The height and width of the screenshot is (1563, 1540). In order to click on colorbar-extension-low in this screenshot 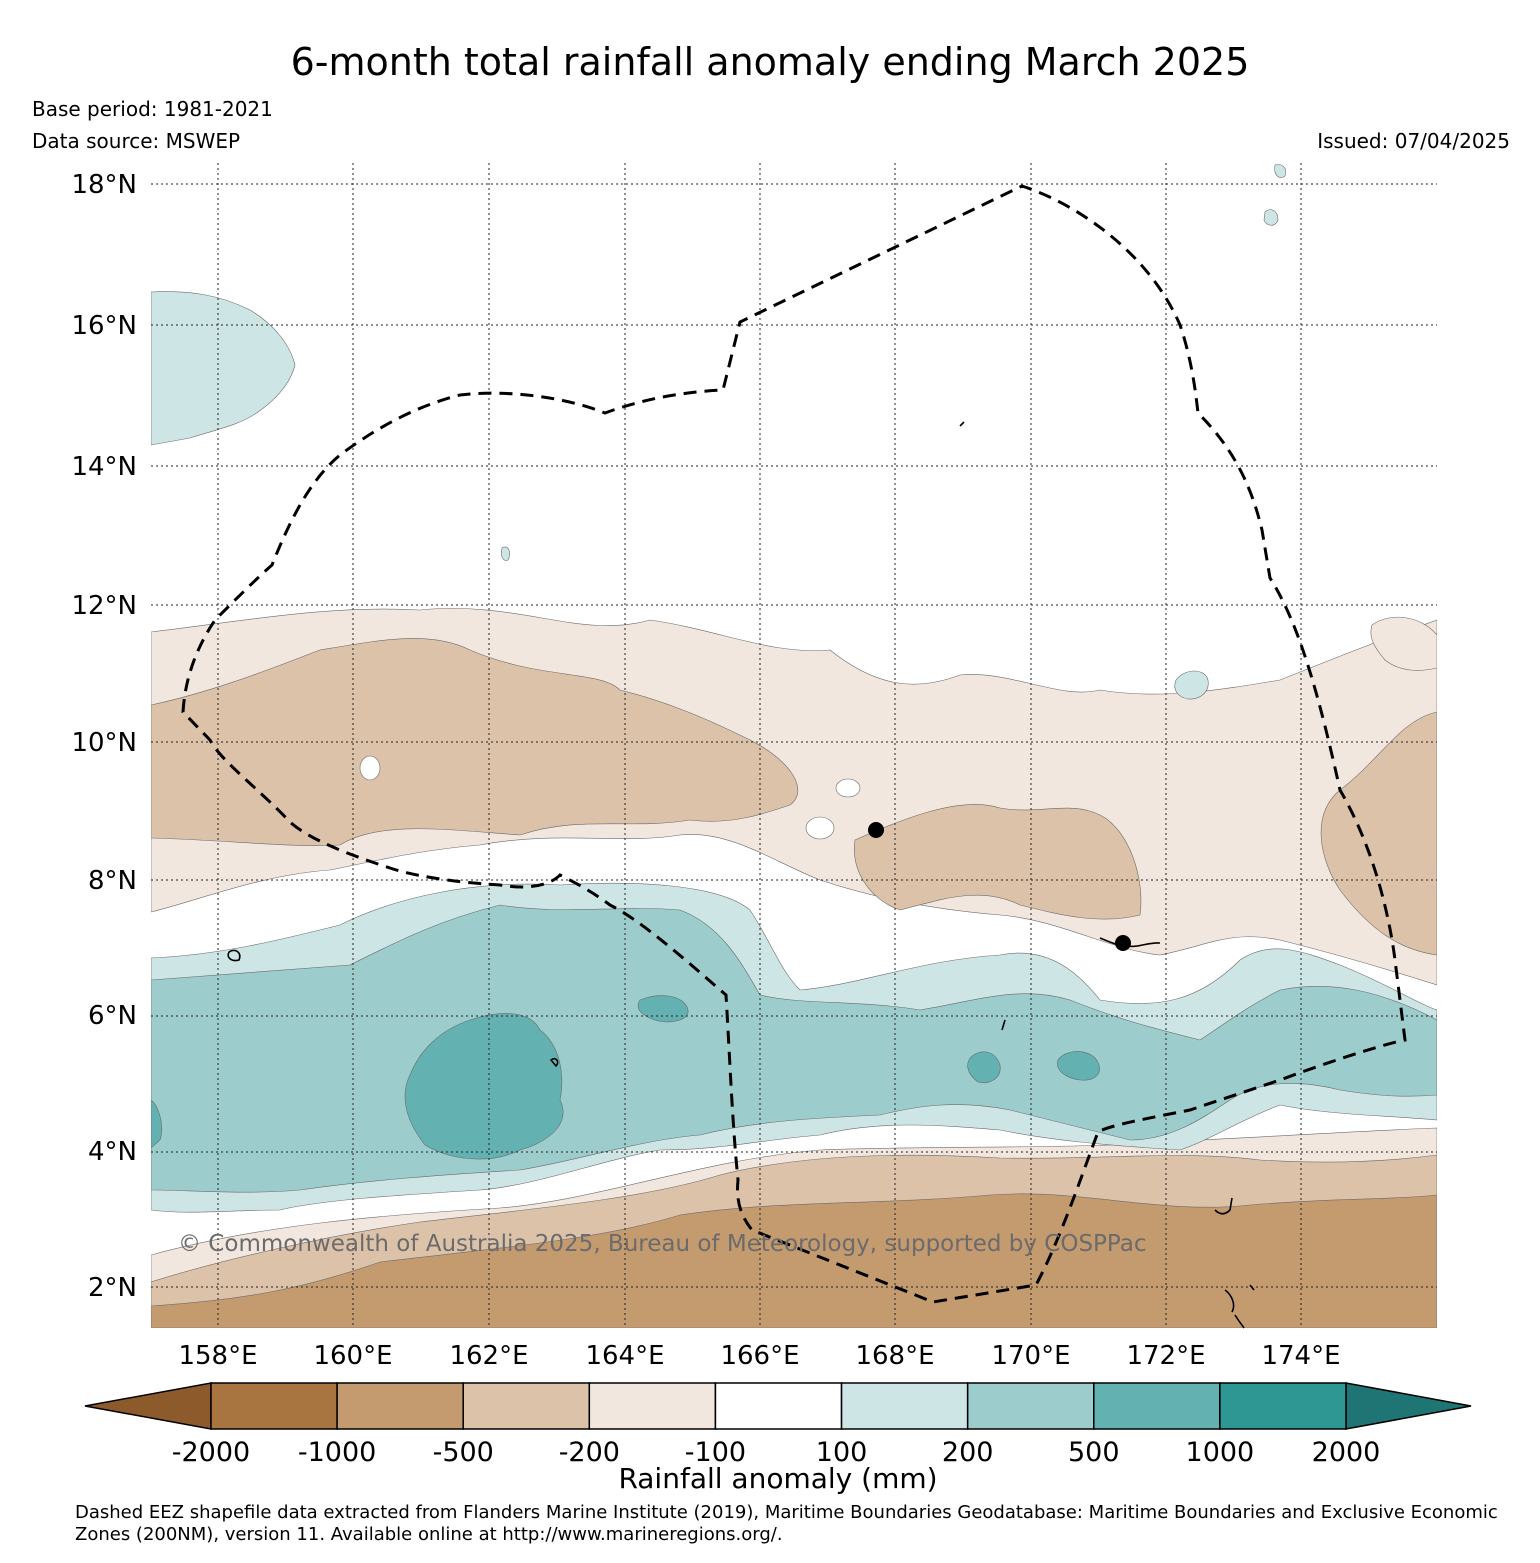, I will do `click(148, 1406)`.